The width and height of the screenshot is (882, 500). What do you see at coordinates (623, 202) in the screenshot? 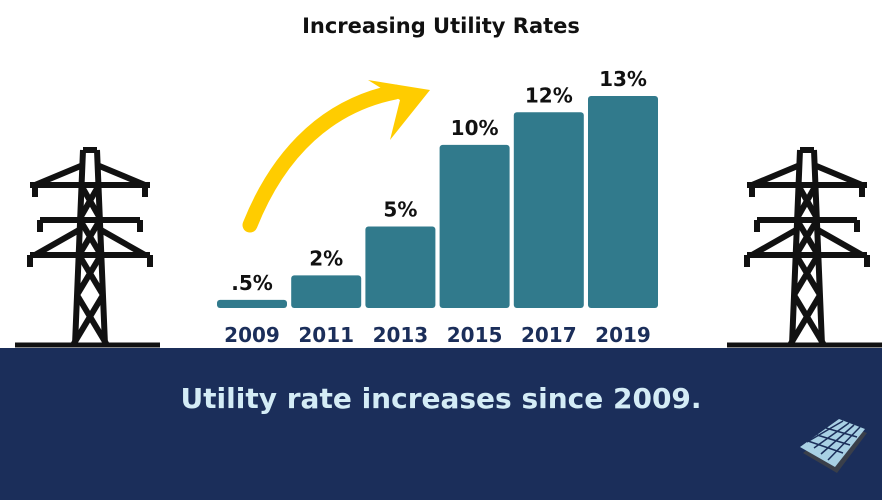
I see `bar-2019` at bounding box center [623, 202].